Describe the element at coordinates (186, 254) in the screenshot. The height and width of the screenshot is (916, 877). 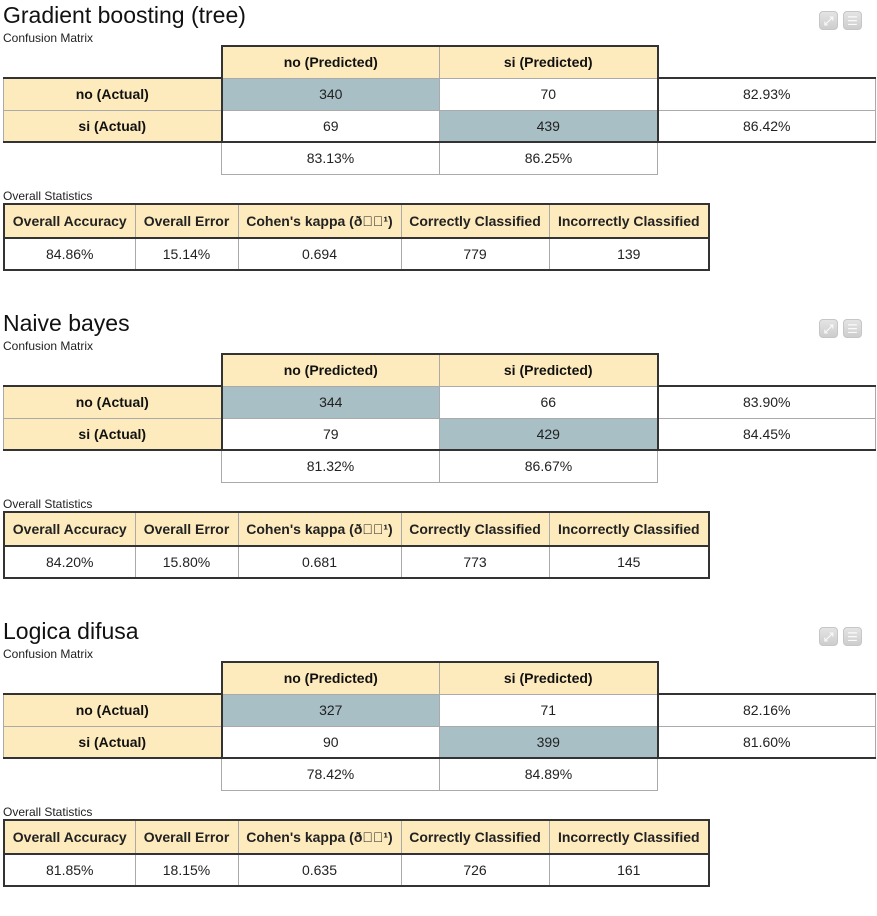
I see `stats-value: 15.14%` at that location.